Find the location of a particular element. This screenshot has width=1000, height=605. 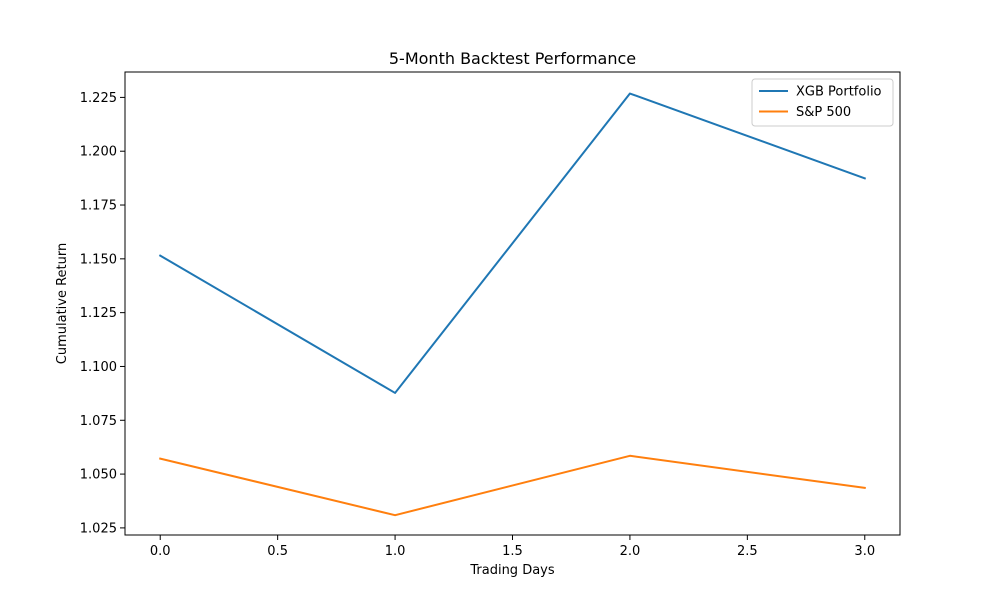

y-tick-label: 1.175 is located at coordinates (98, 206).